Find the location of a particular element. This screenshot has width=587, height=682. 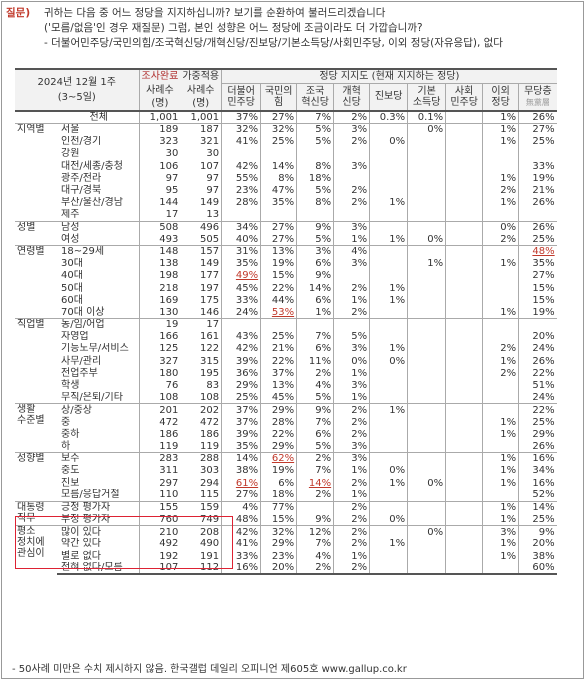

value-cell: 55% is located at coordinates (241, 178).